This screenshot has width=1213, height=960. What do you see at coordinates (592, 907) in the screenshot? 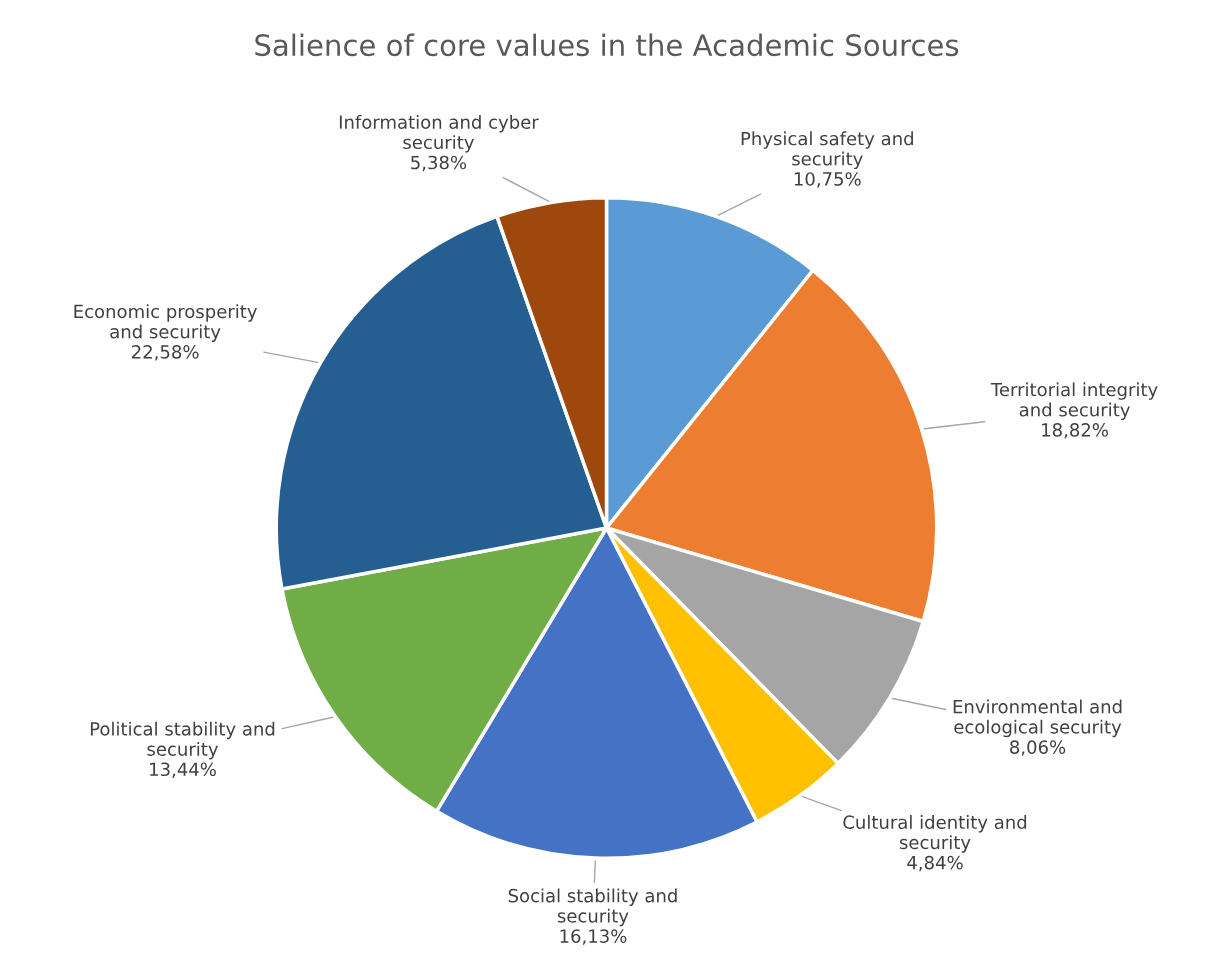
I see `slice-label: Social stability and security` at bounding box center [592, 907].